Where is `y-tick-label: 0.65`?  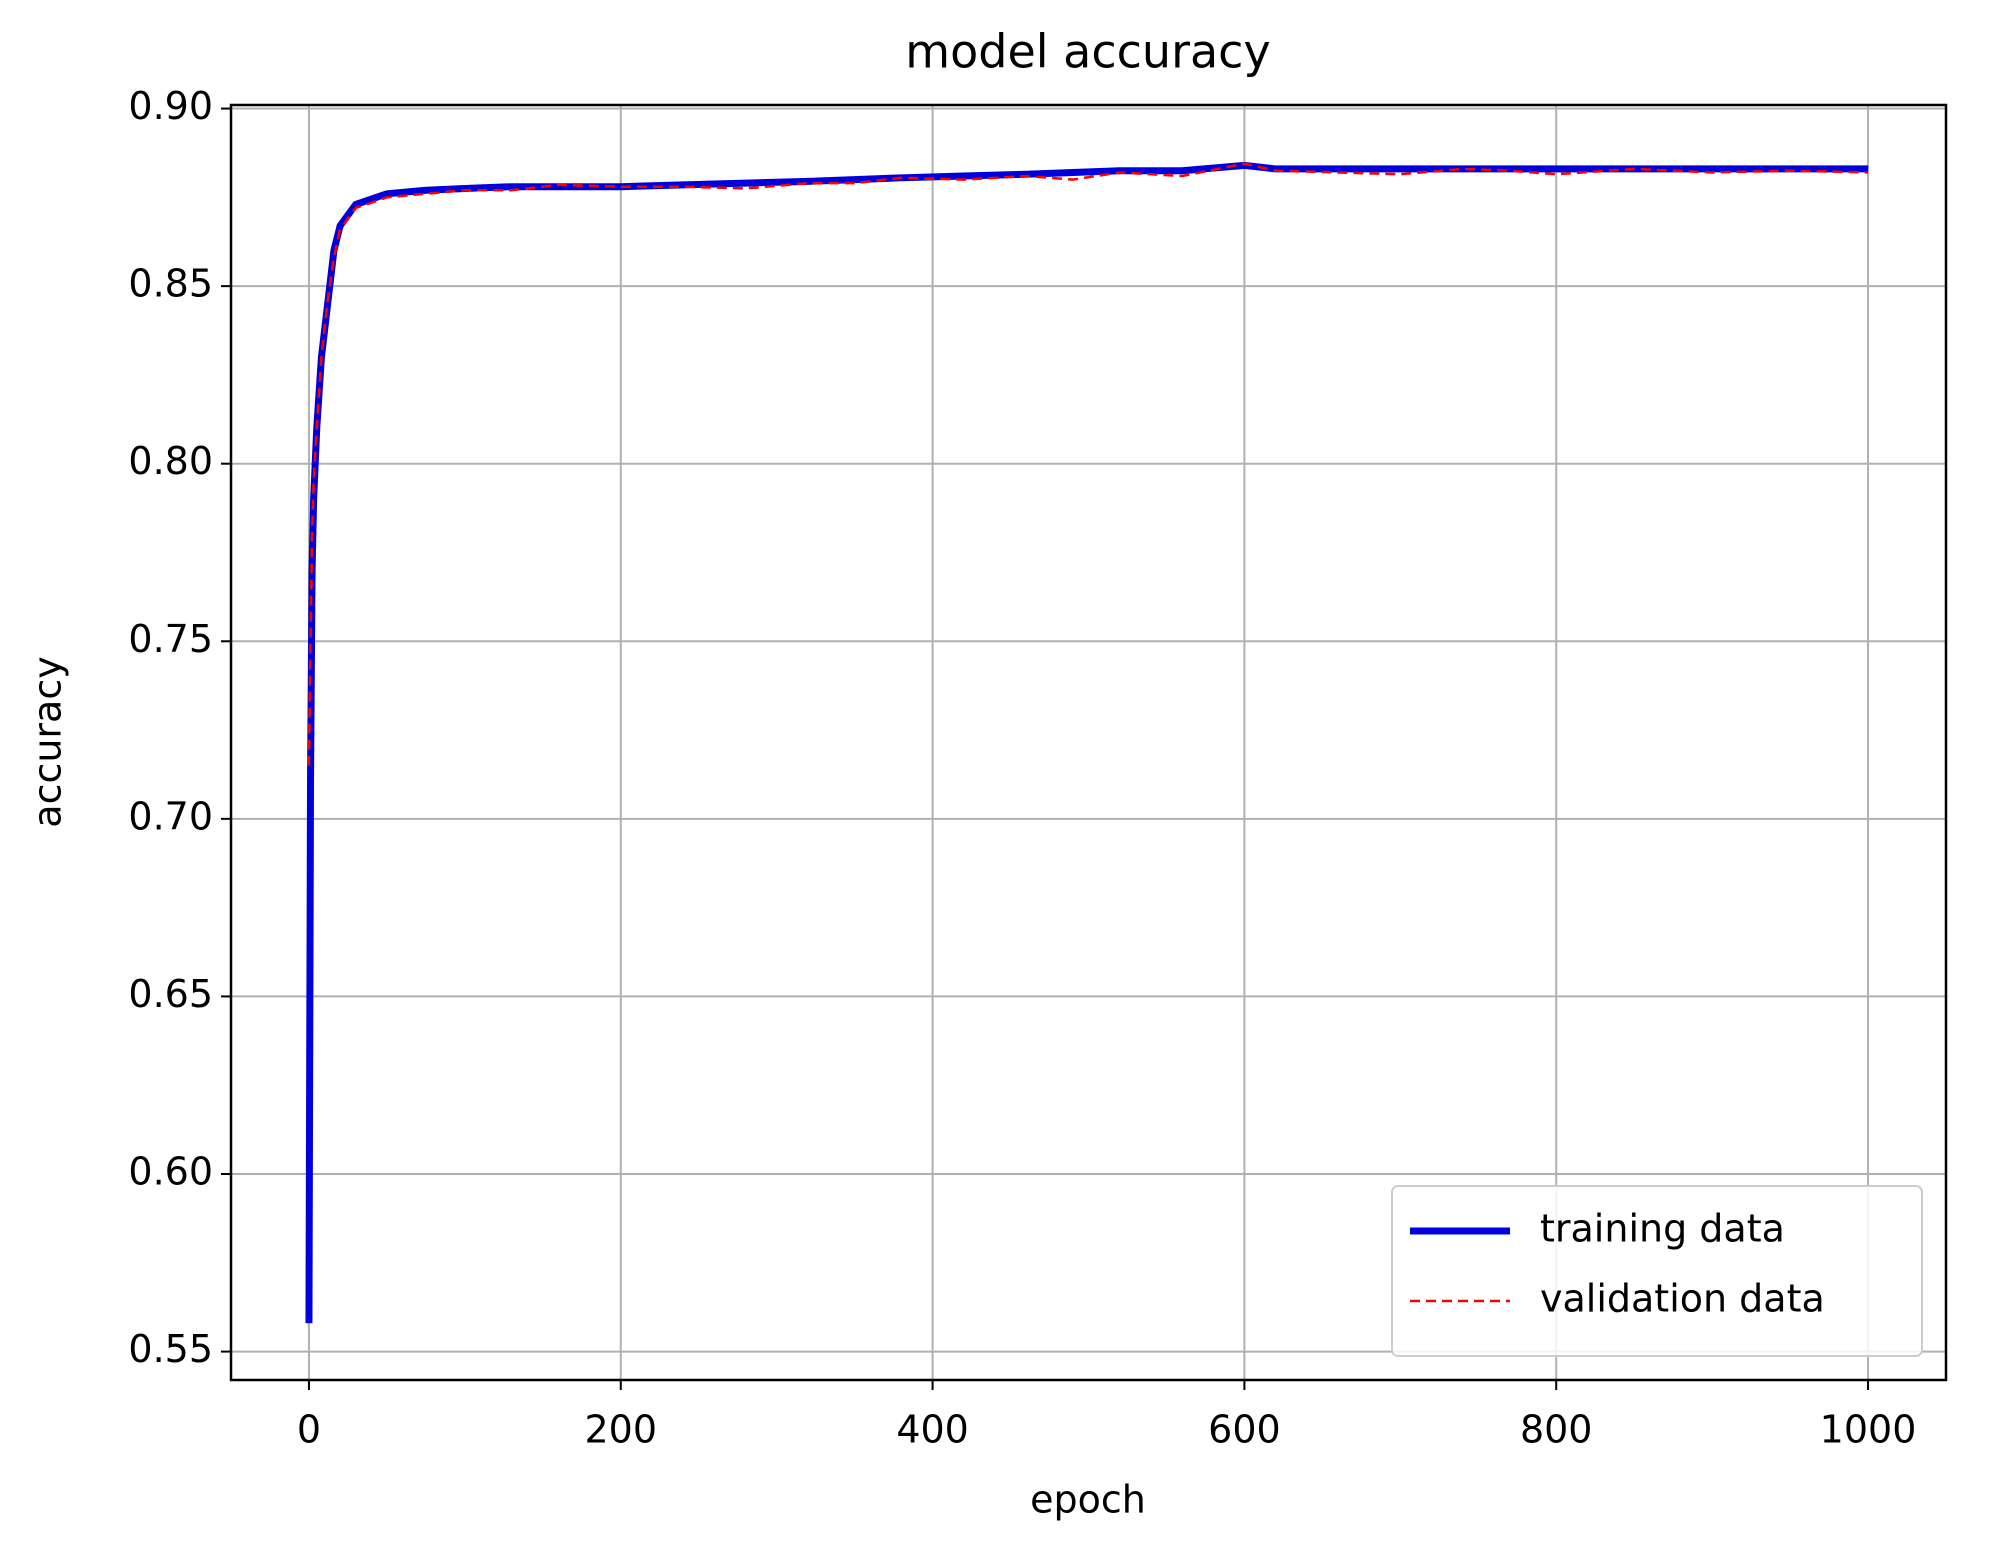 y-tick-label: 0.65 is located at coordinates (170, 994).